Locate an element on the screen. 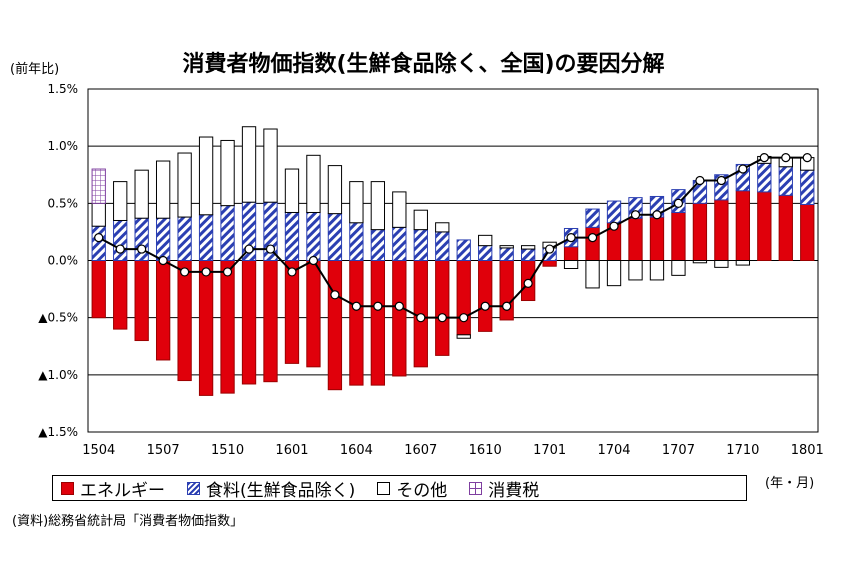 The width and height of the screenshot is (847, 568). legend-swatch-tax is located at coordinates (476, 488).